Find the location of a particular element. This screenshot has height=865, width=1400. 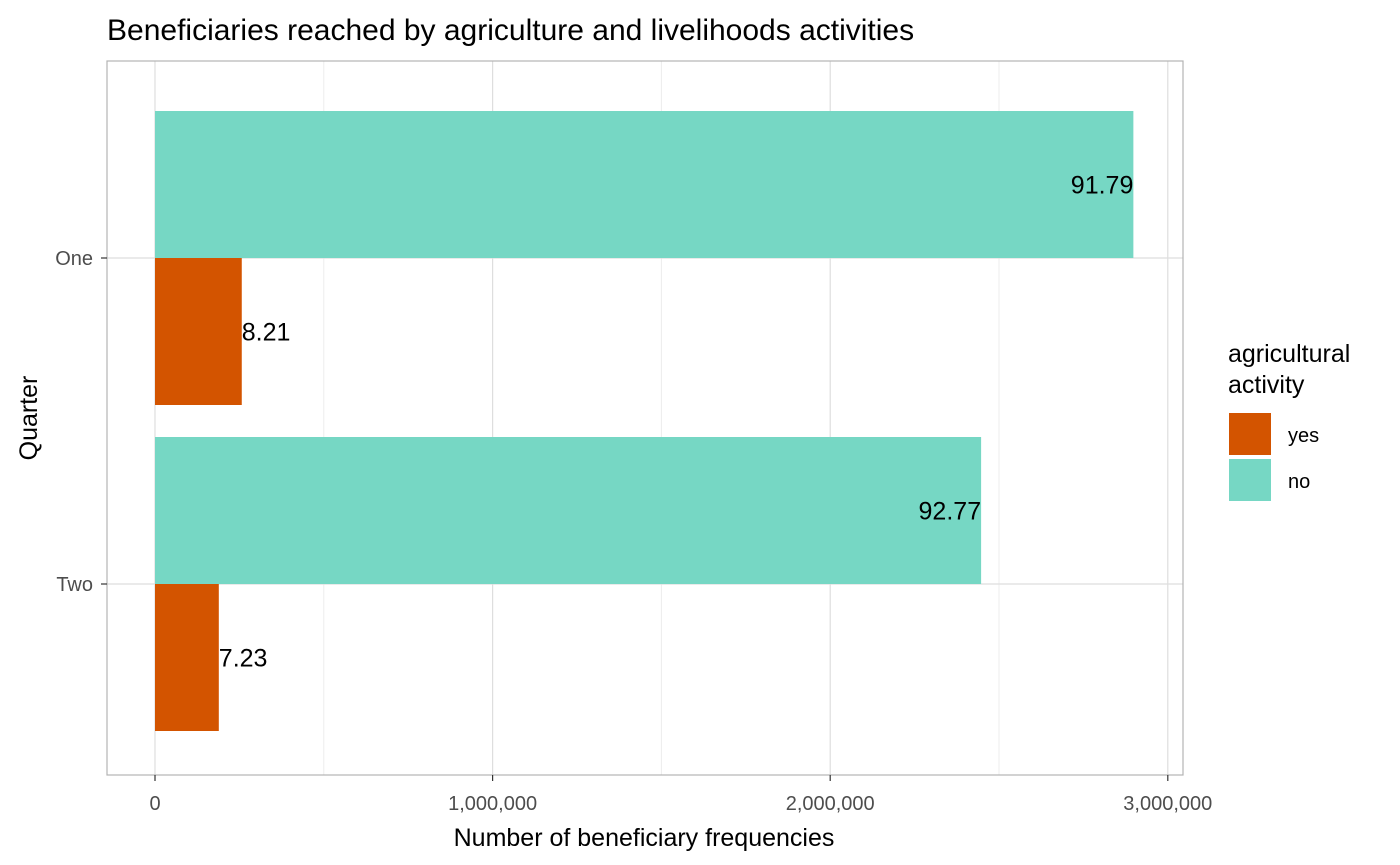

x-tick-label: 1,000,000 is located at coordinates (492, 804).